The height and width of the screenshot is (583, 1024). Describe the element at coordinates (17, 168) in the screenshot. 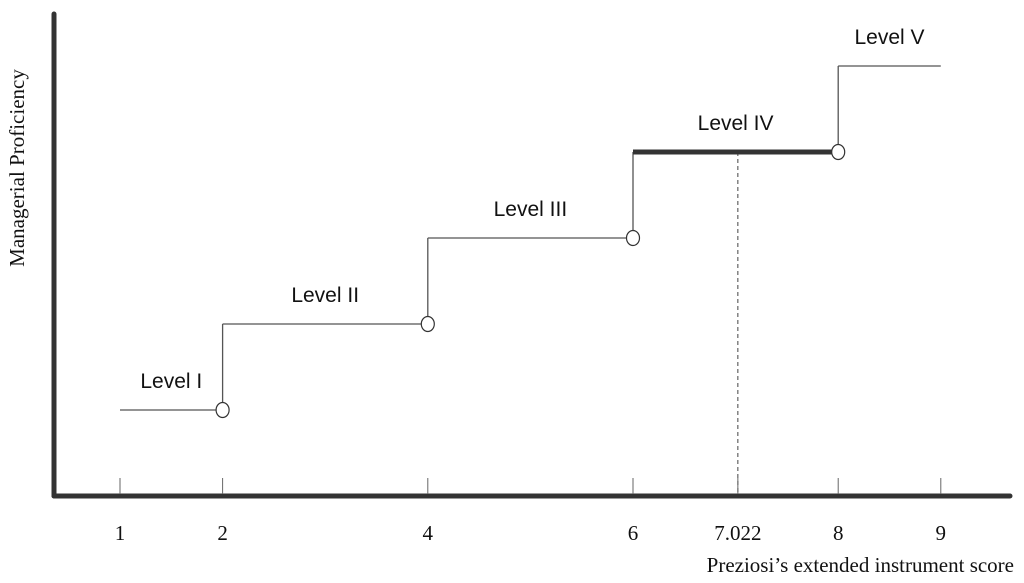

I see `y-axis-label: Managerial Proficiency` at that location.